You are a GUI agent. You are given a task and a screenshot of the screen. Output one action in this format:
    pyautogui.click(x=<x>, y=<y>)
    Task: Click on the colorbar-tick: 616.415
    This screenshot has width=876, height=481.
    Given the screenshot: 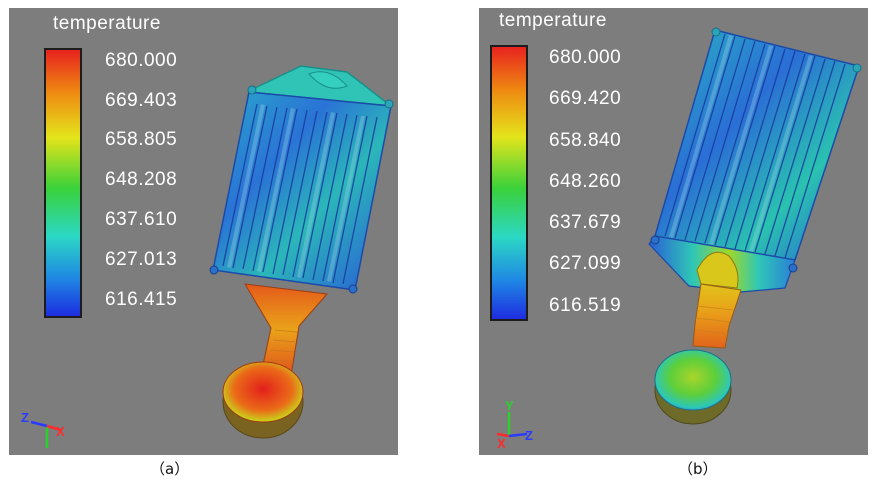 What is the action you would take?
    pyautogui.click(x=141, y=299)
    